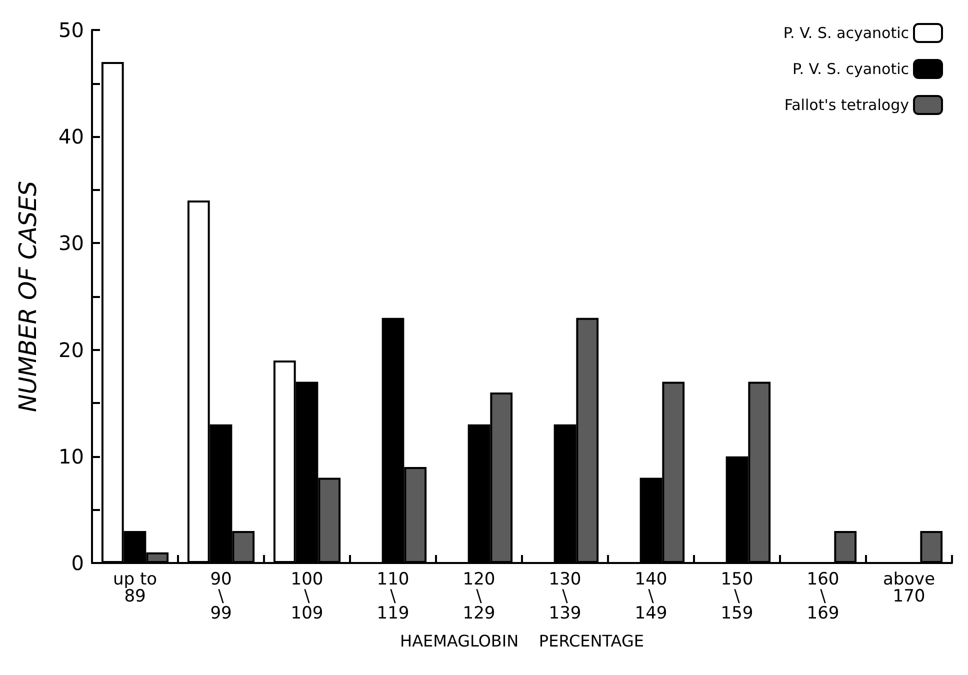  I want to click on x-tick-label: 90 \ 99, so click(221, 597).